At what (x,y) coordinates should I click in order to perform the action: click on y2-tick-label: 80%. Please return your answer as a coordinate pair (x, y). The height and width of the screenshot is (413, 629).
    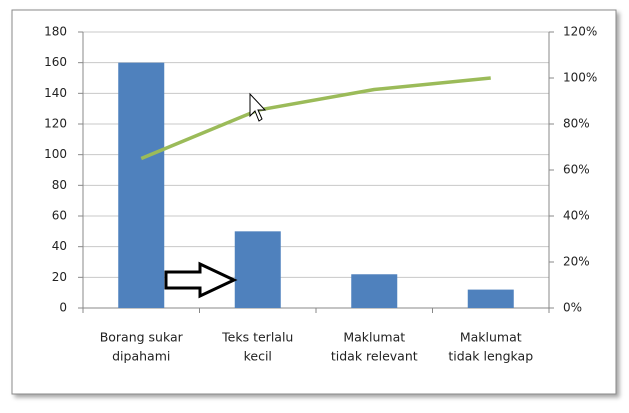
    Looking at the image, I should click on (576, 124).